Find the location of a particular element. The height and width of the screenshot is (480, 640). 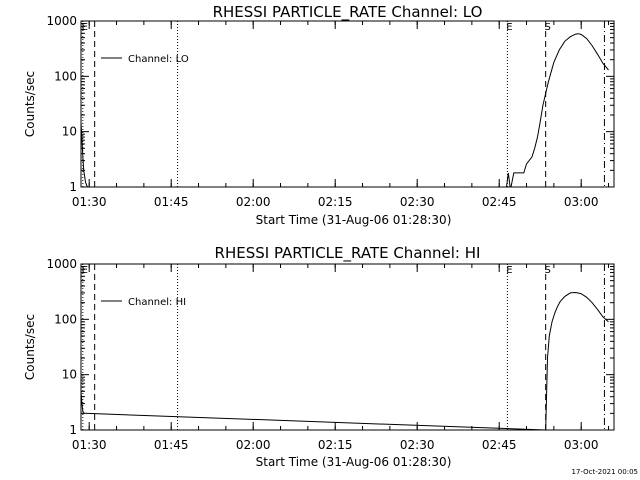

chart-title: RHESSI PARTICLE_RATE Channel: LO is located at coordinates (348, 12).